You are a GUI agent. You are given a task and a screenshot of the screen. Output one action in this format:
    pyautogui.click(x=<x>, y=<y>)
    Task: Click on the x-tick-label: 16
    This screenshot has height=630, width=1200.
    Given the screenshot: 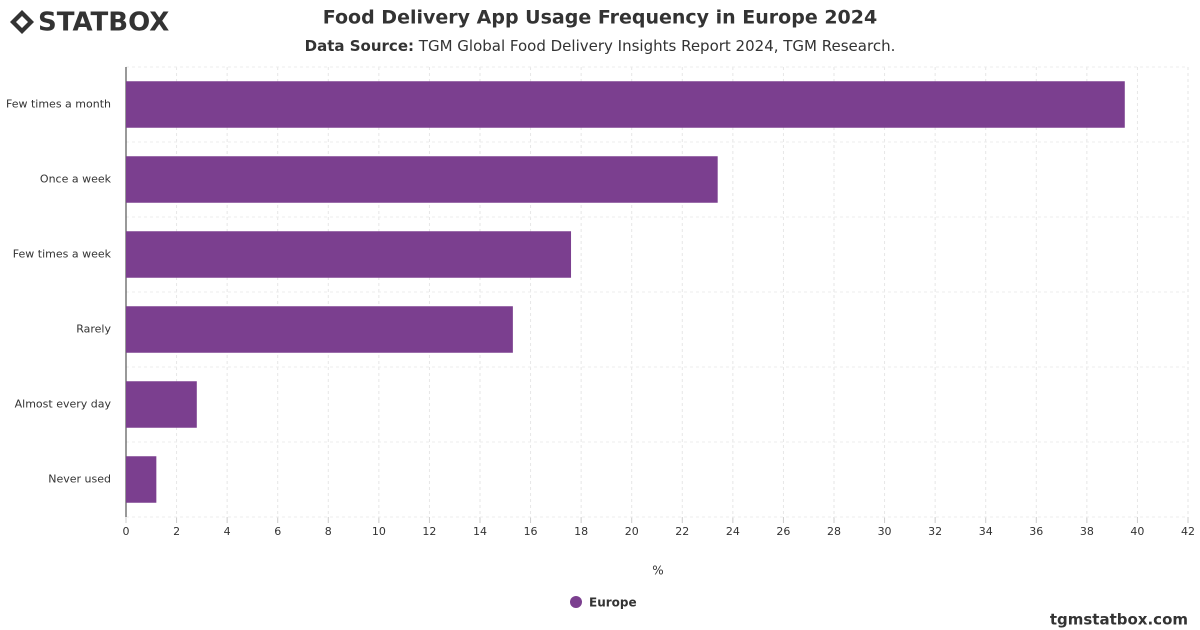 What is the action you would take?
    pyautogui.click(x=531, y=531)
    